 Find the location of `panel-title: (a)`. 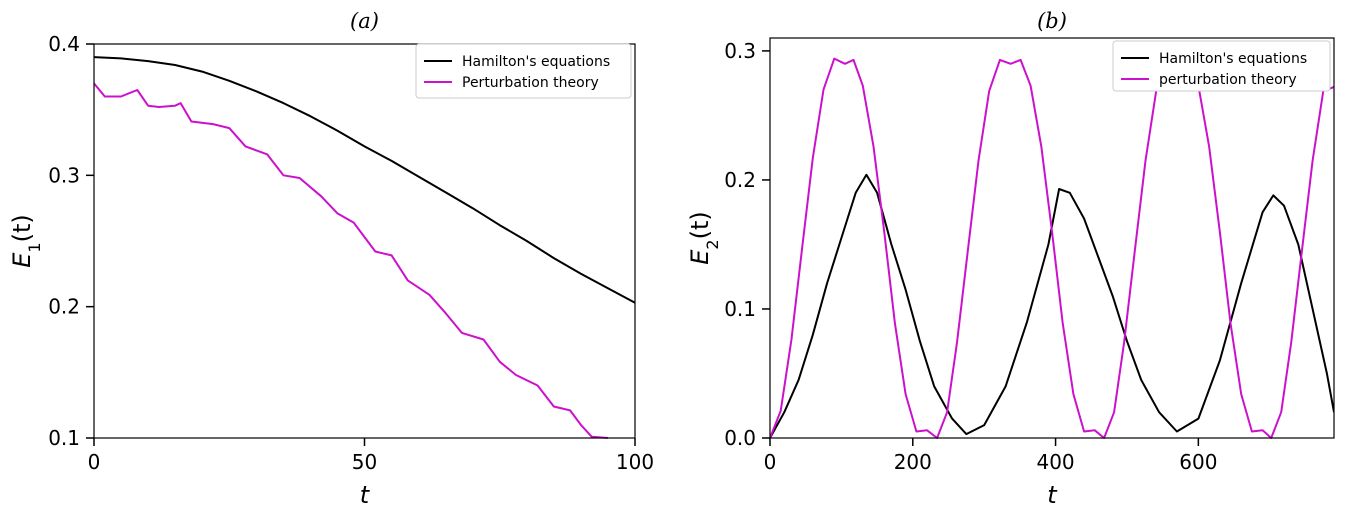

panel-title: (a) is located at coordinates (364, 21).